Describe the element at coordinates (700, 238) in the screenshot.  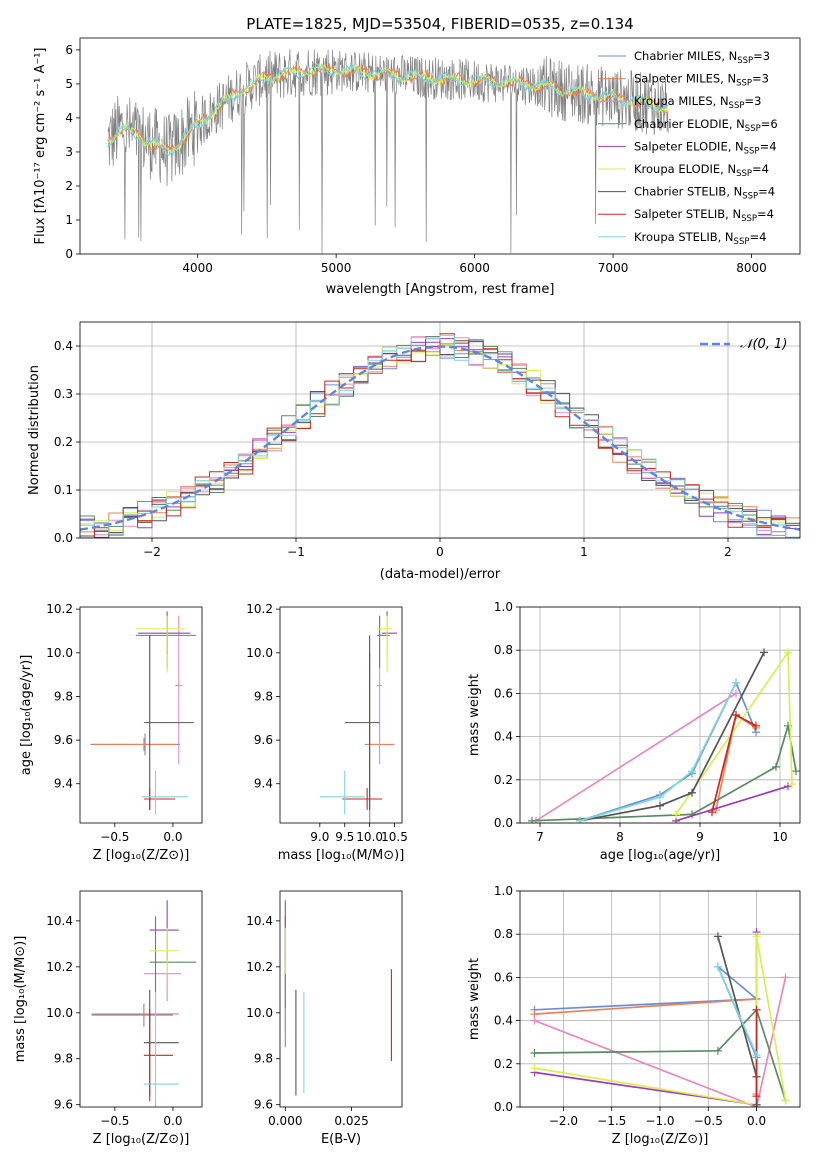
I see `legend-label: Kroupa STELIB, NSSP=4` at that location.